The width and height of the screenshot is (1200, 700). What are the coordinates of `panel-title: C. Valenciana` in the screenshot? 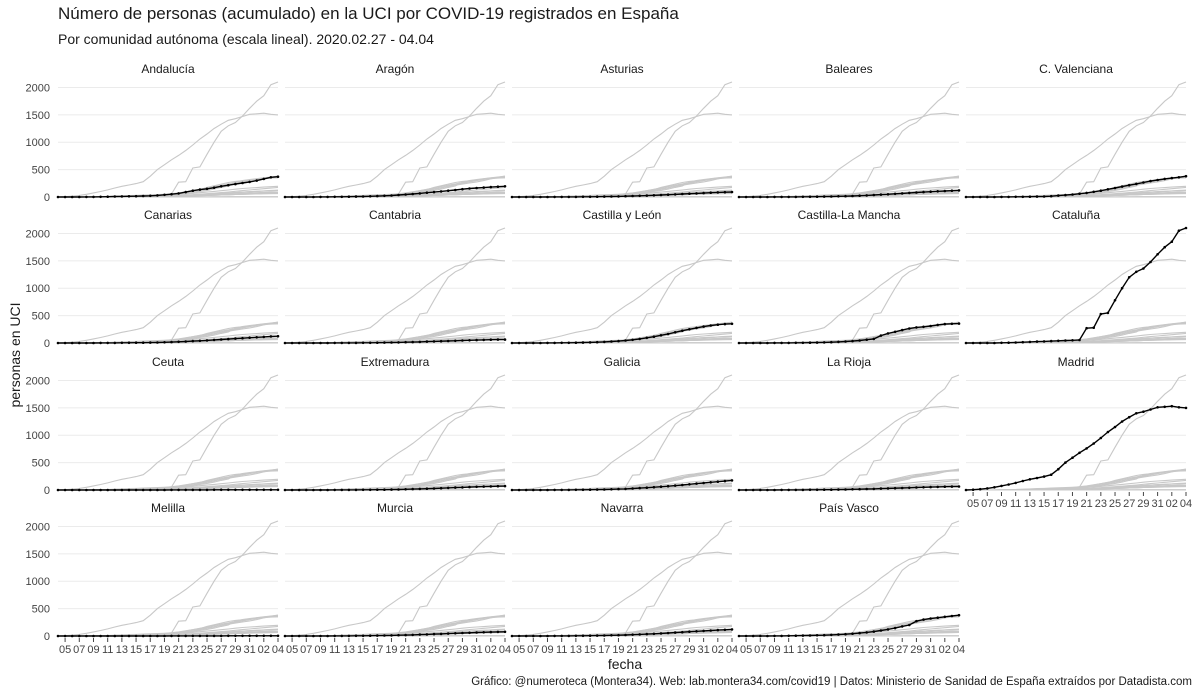 It's located at (1076, 69).